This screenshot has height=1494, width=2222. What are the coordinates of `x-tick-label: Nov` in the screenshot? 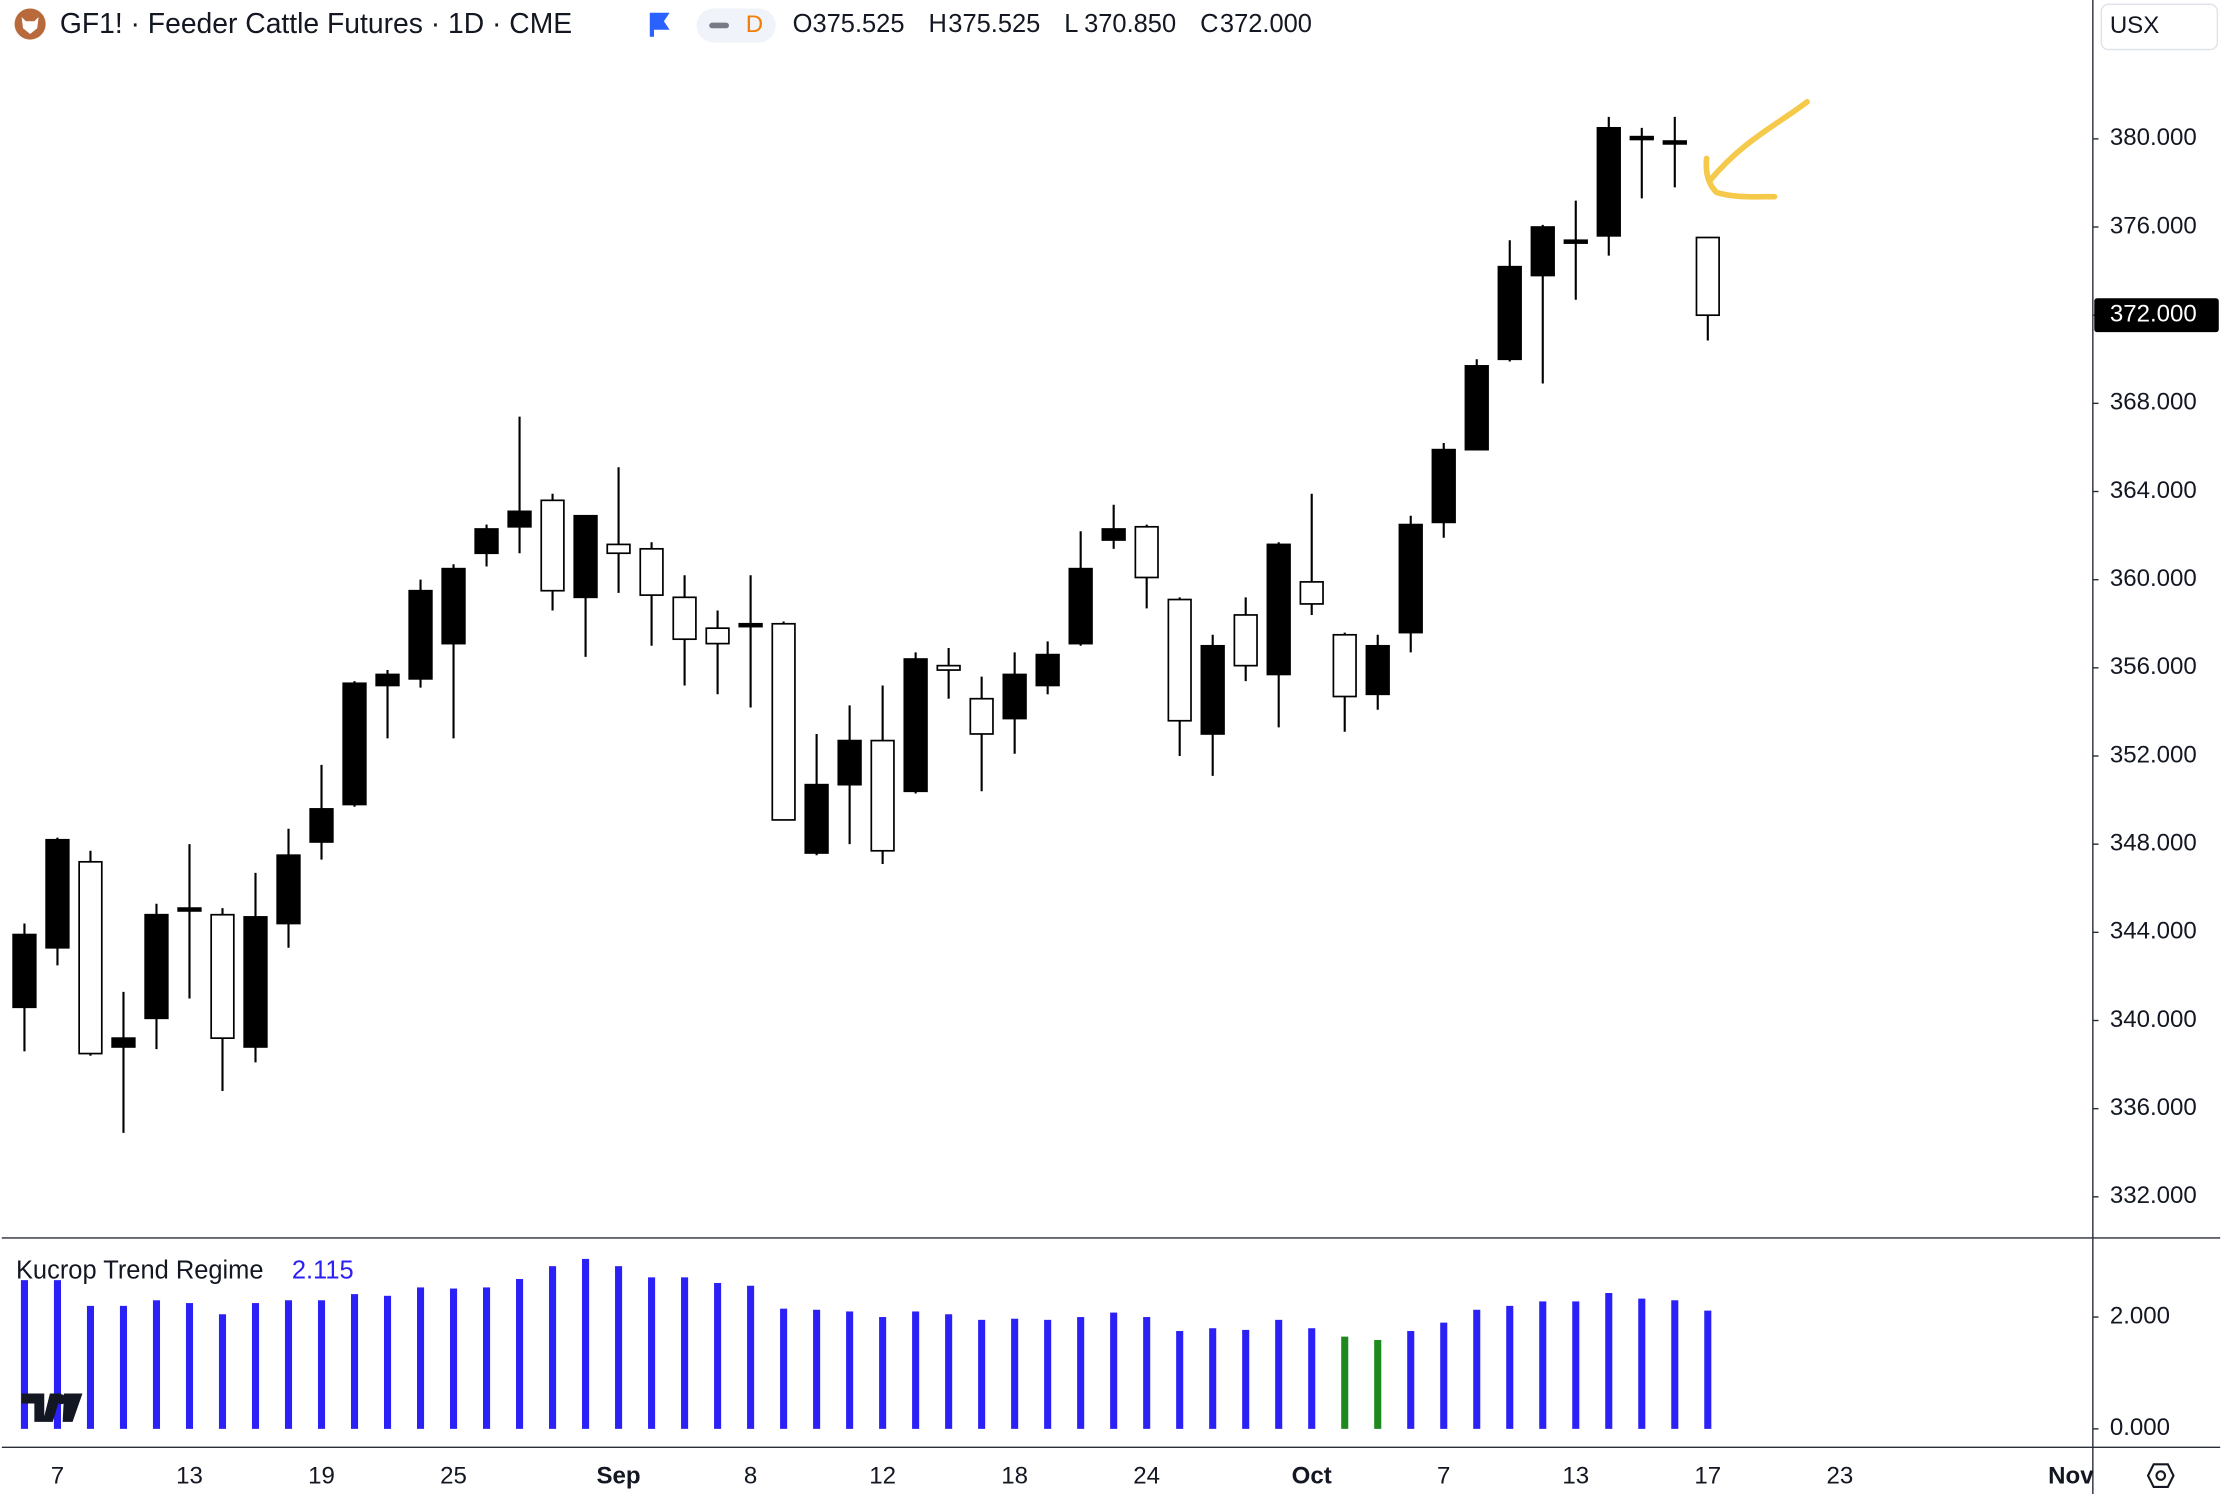 It's located at (2071, 1475).